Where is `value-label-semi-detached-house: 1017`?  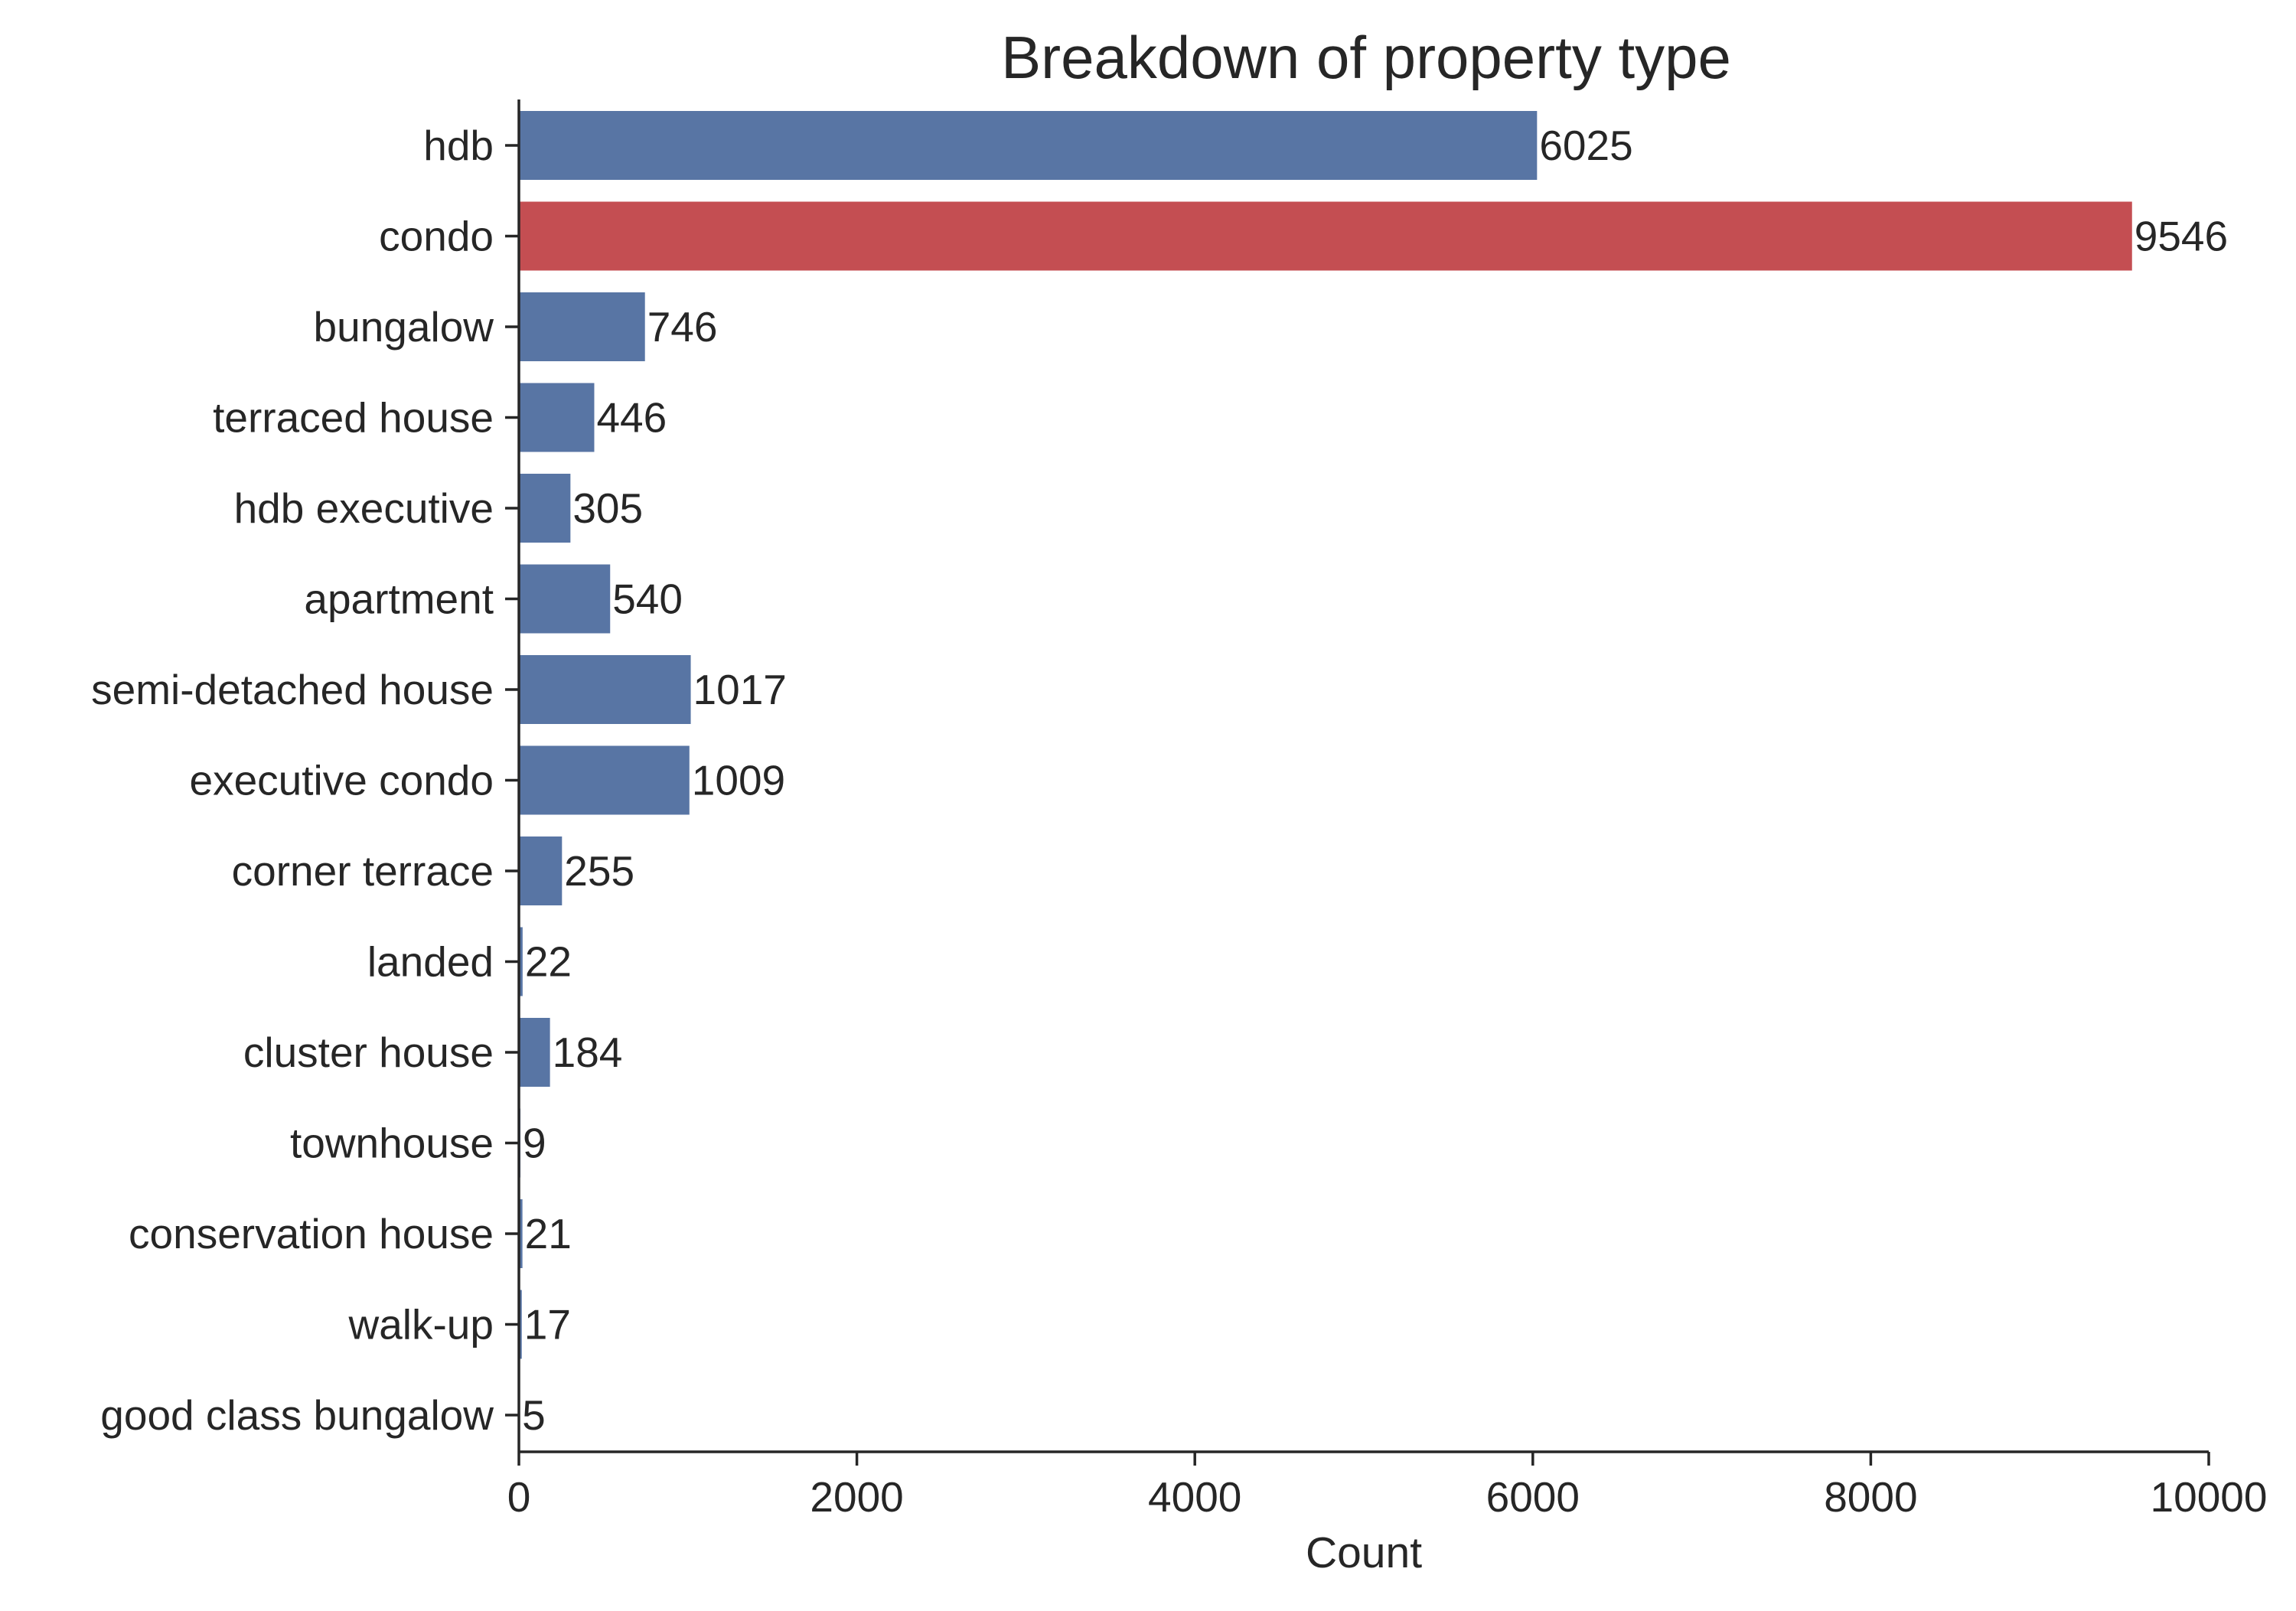 value-label-semi-detached-house: 1017 is located at coordinates (740, 689).